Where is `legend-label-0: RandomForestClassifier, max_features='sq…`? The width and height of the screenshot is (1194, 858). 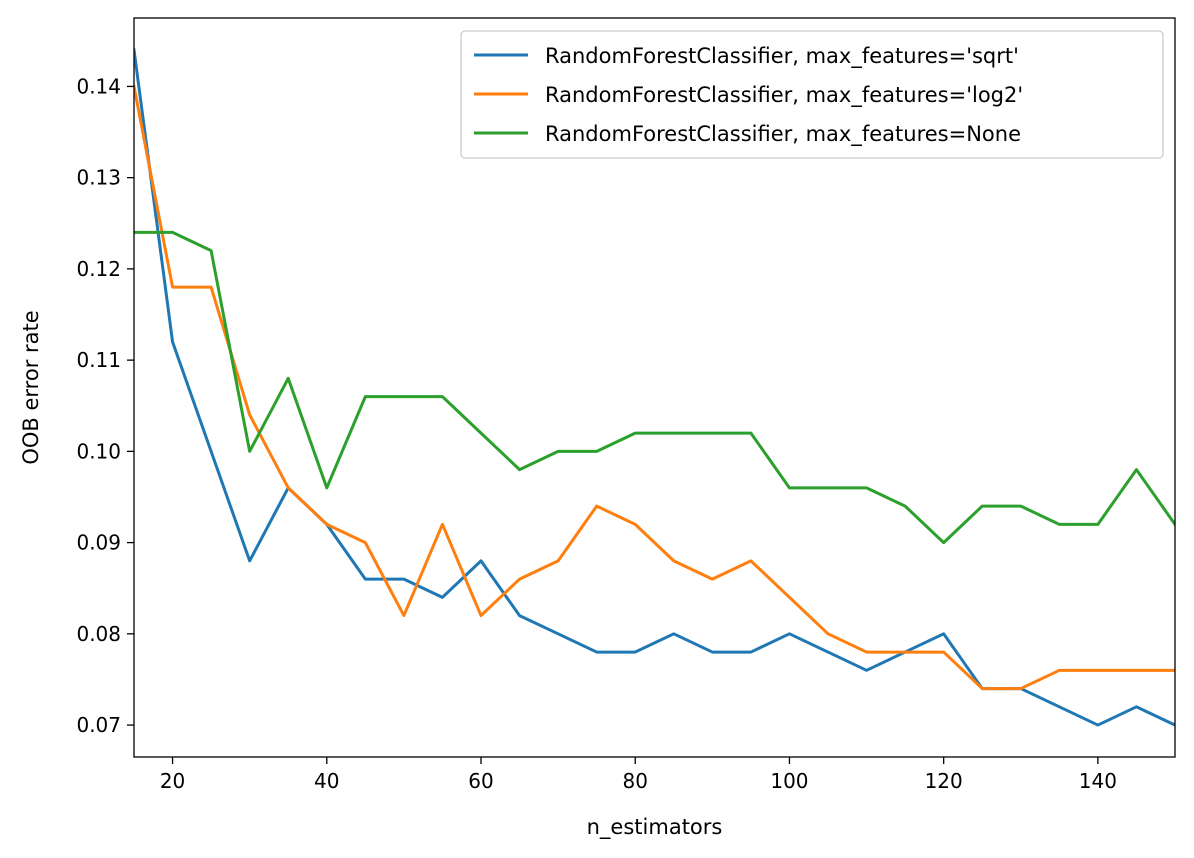 legend-label-0: RandomForestClassifier, max_features='sq… is located at coordinates (782, 56).